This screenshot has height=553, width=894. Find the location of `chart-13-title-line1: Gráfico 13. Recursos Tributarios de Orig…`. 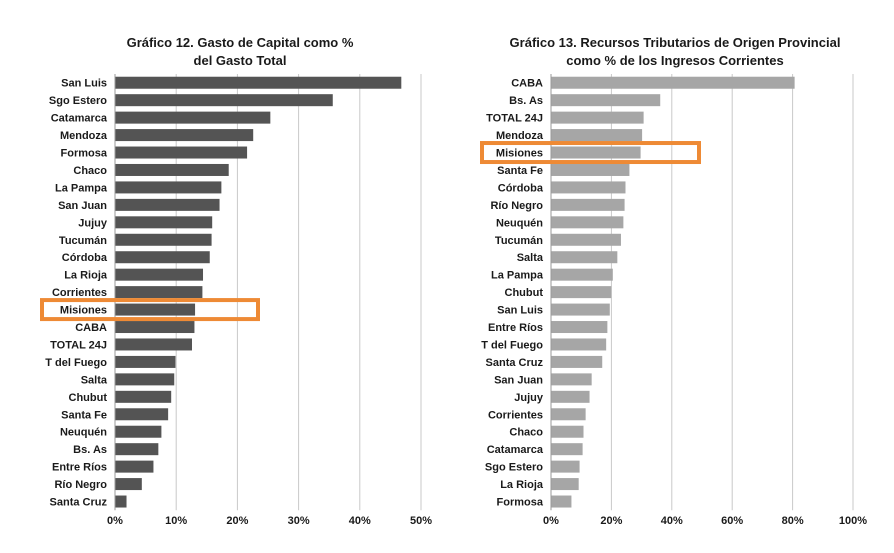

chart-13-title-line1: Gráfico 13. Recursos Tributarios de Orig… is located at coordinates (675, 42).